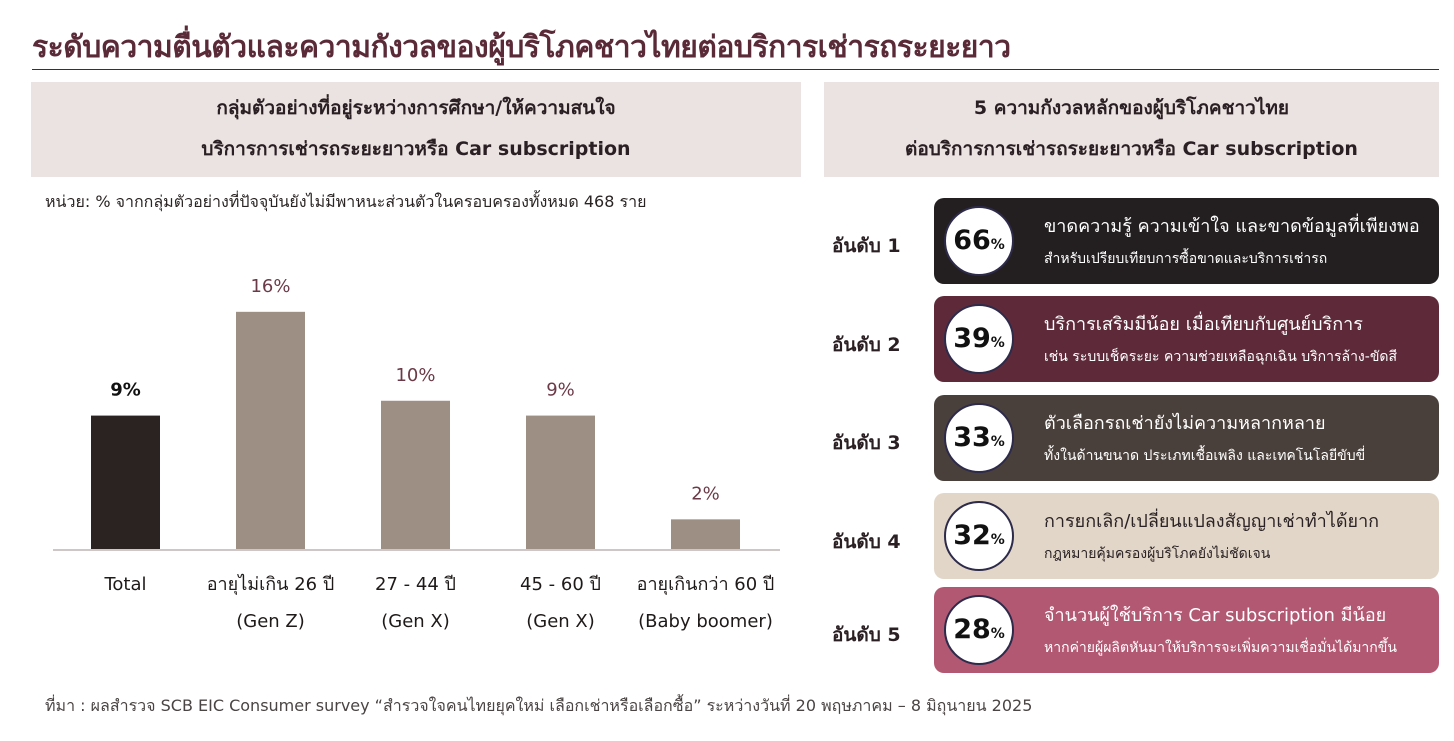 Image resolution: width=1454 pixels, height=741 pixels. Describe the element at coordinates (706, 584) in the screenshot. I see `category-tick-label: อายุเกินกว่า 60 ปี` at that location.